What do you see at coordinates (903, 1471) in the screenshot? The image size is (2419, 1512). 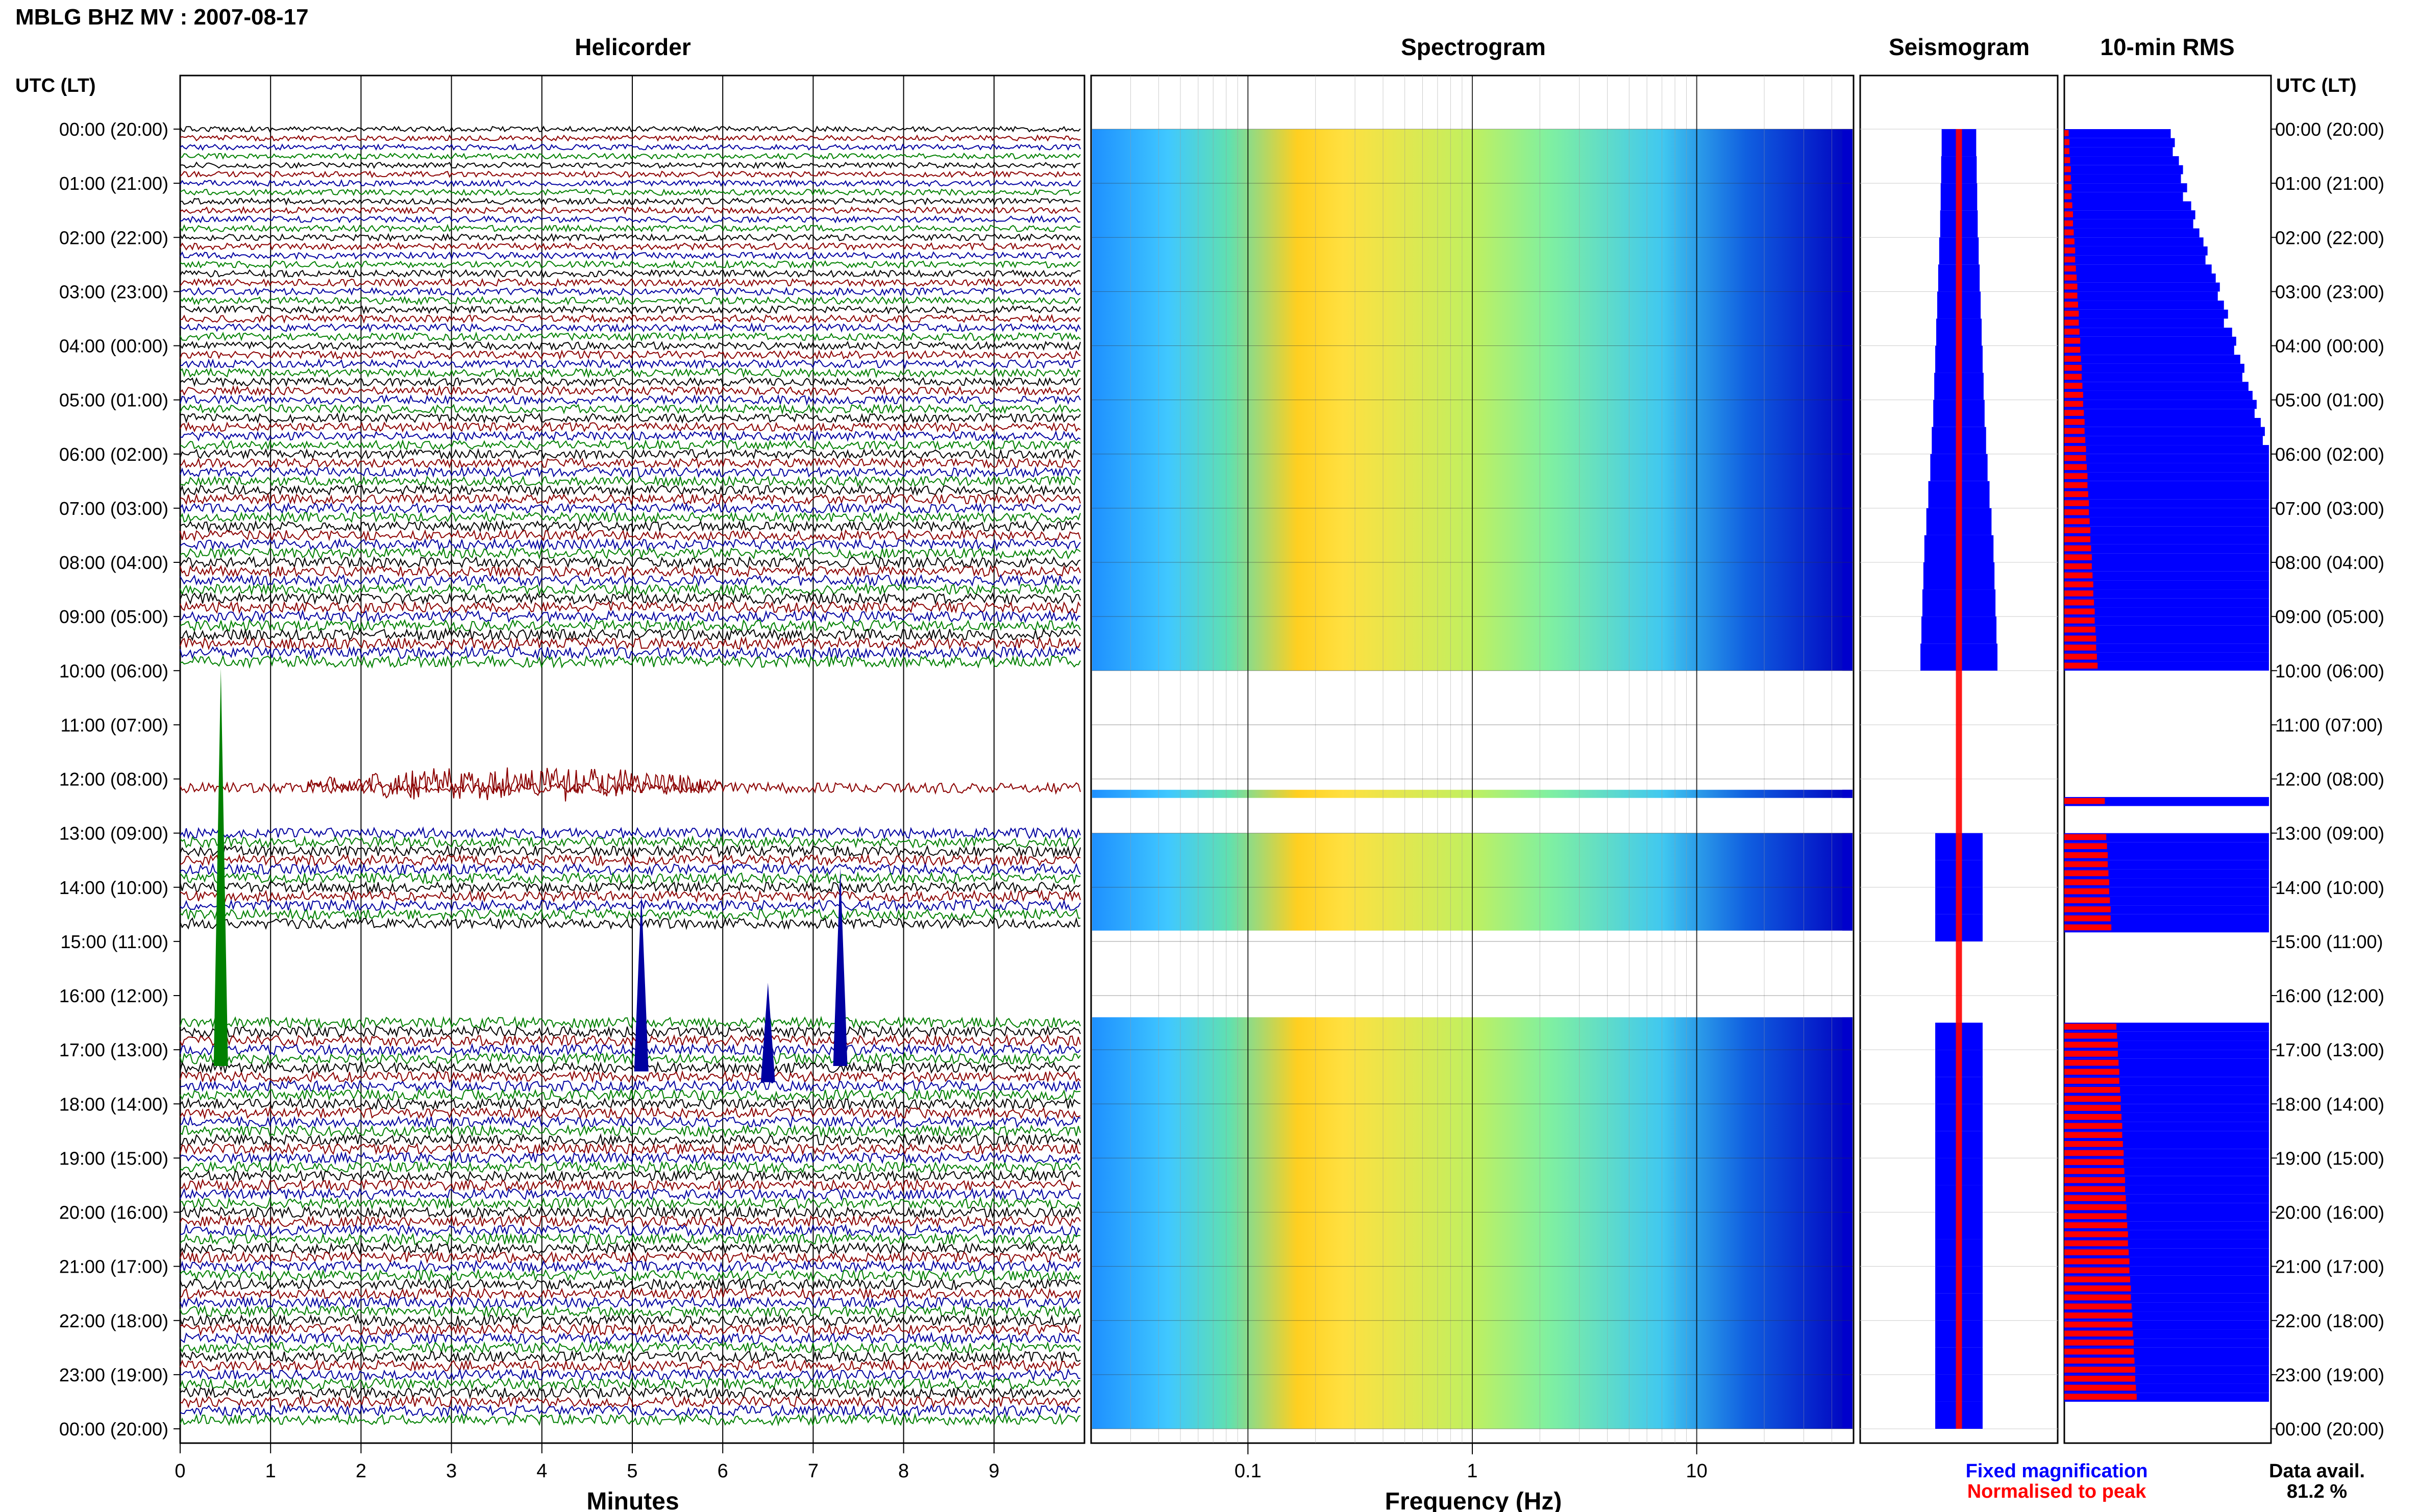 I see `minutes-tick-label: 8` at bounding box center [903, 1471].